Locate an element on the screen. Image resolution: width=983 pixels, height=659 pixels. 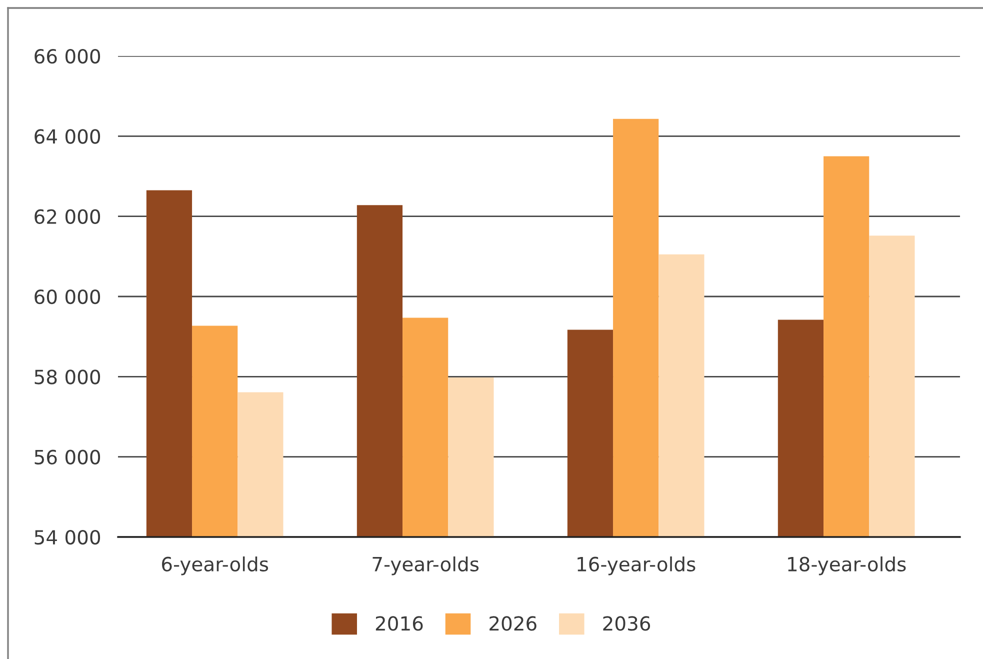
legend-label: 2016 is located at coordinates (399, 623).